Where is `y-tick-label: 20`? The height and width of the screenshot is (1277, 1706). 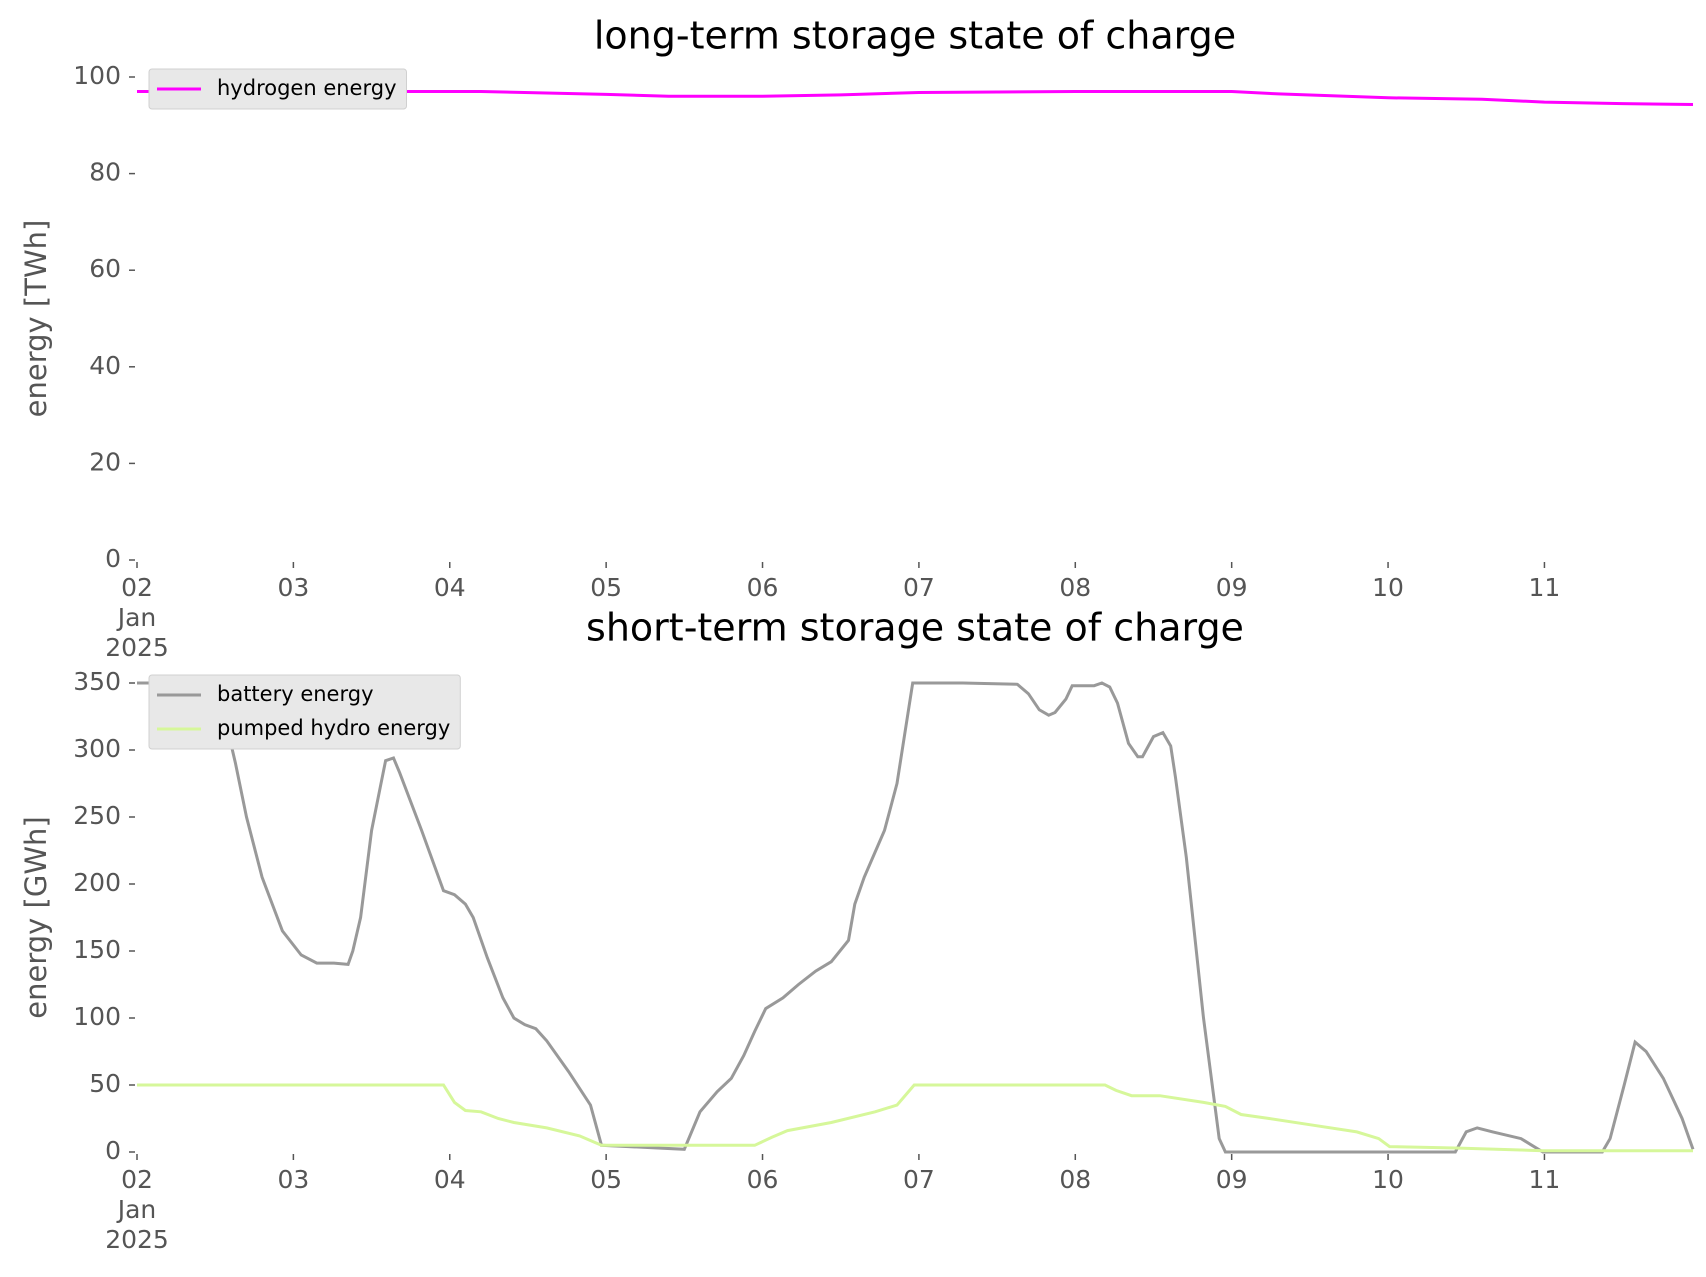
y-tick-label: 20 is located at coordinates (105, 461).